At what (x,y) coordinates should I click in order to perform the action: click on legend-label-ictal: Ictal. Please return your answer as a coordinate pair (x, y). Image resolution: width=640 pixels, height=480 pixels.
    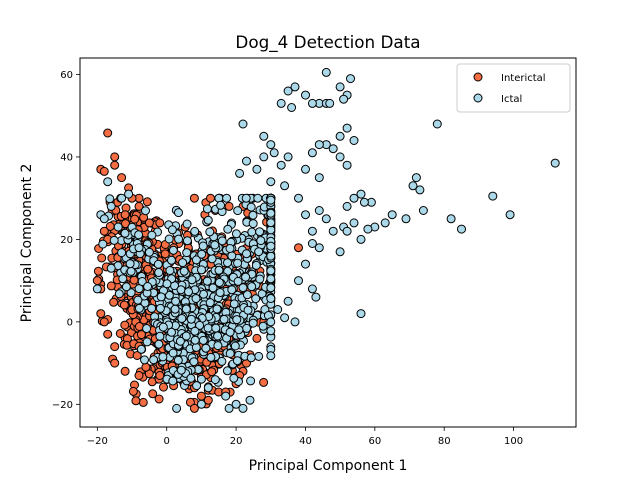
    Looking at the image, I should click on (511, 99).